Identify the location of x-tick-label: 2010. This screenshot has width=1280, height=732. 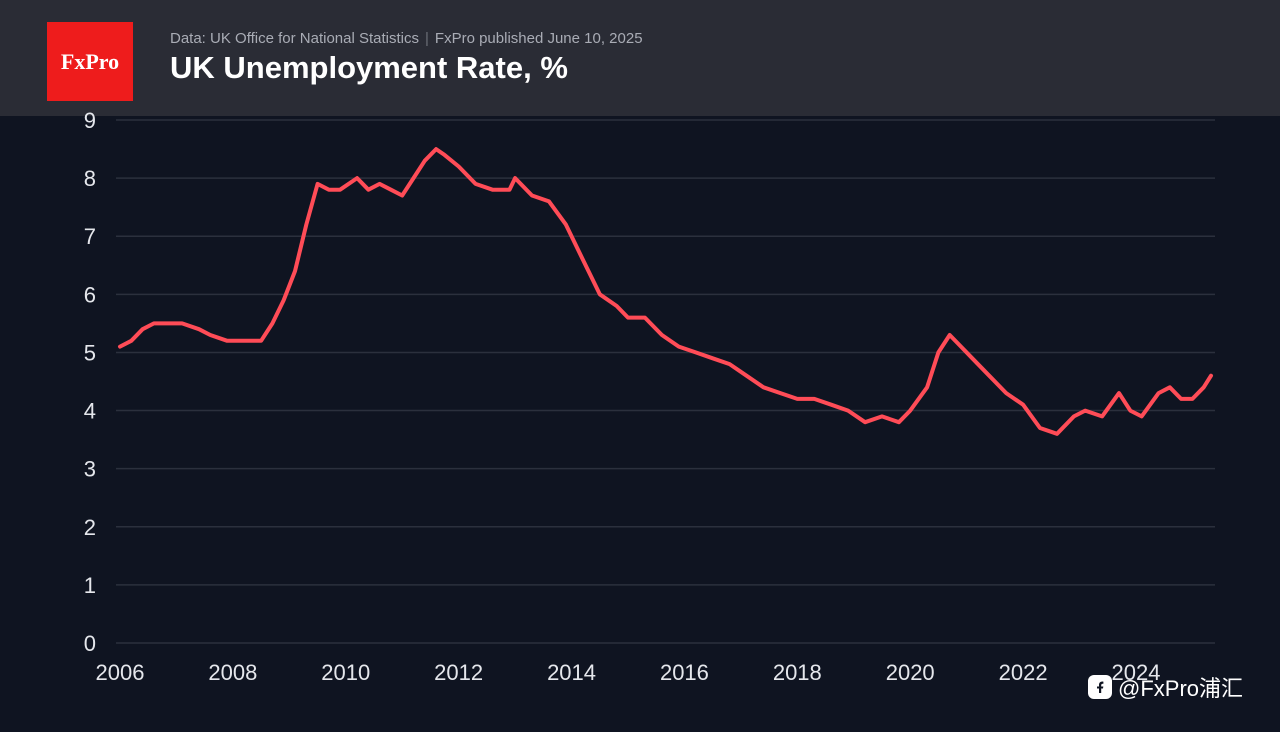
(345, 672).